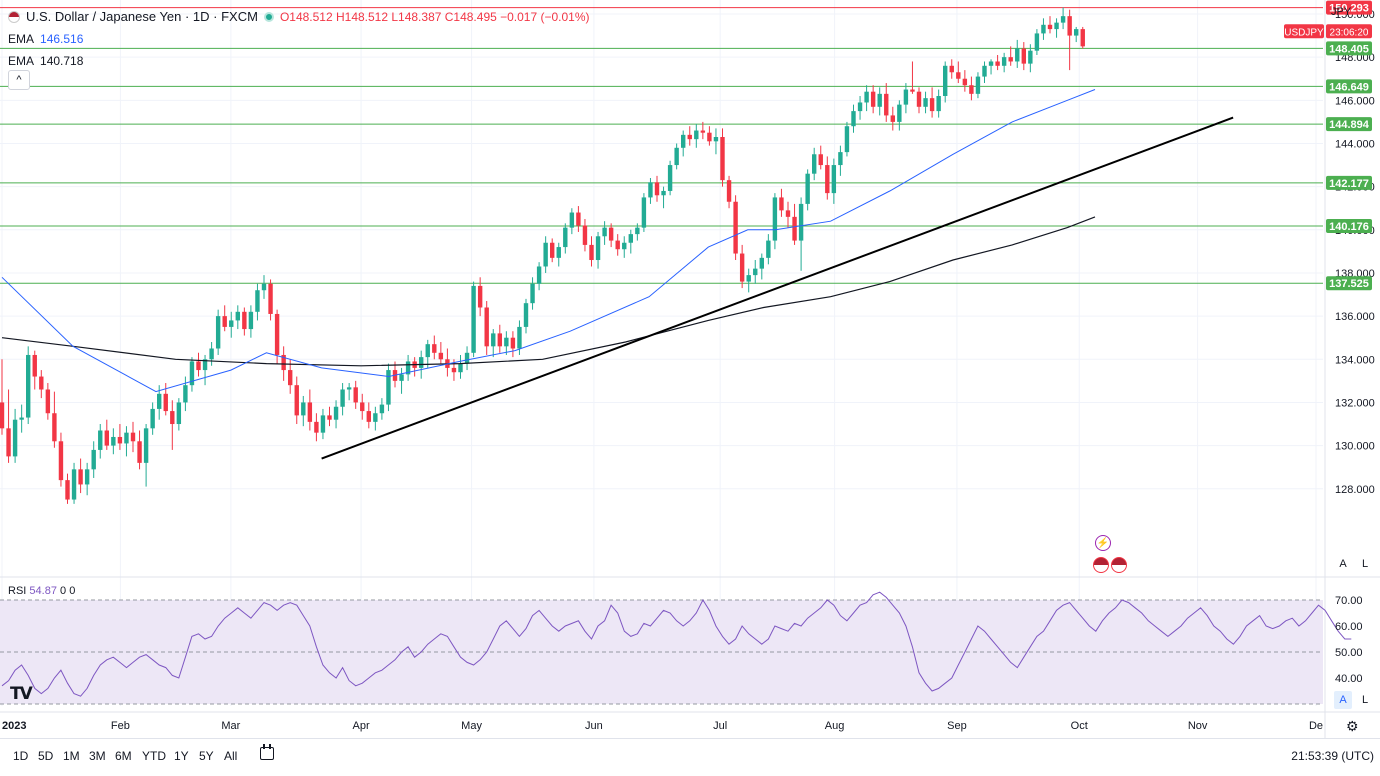 This screenshot has width=1380, height=776. Describe the element at coordinates (21, 61) in the screenshot. I see `ema-slow-label: EMA` at that location.